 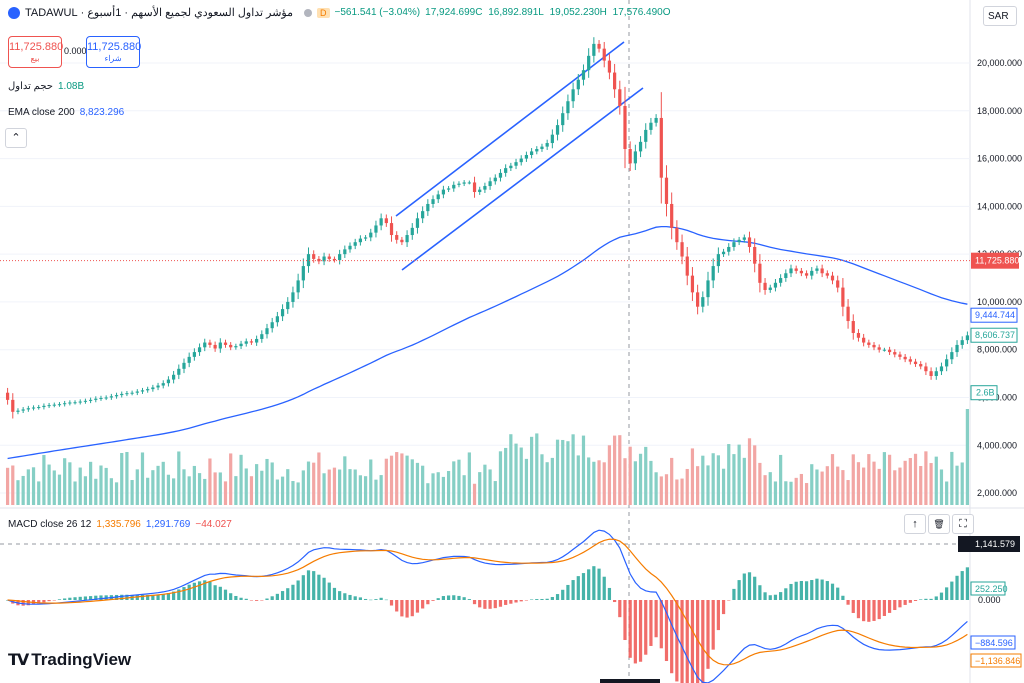 I want to click on price-change: −561.541 (−3.04%), so click(x=377, y=12).